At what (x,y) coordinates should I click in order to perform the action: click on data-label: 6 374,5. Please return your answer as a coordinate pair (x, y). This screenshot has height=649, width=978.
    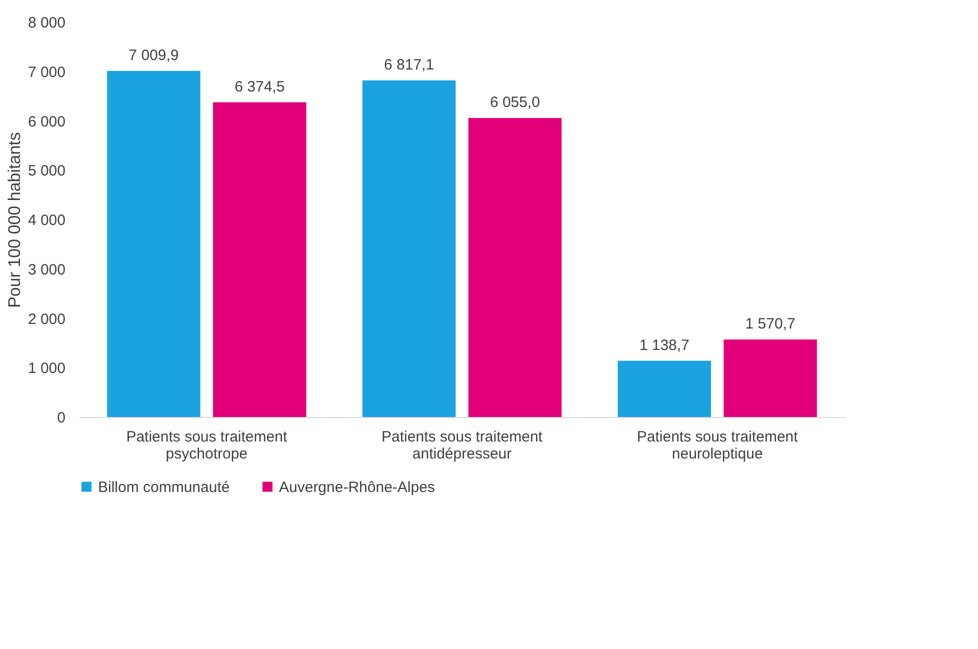
    Looking at the image, I should click on (259, 87).